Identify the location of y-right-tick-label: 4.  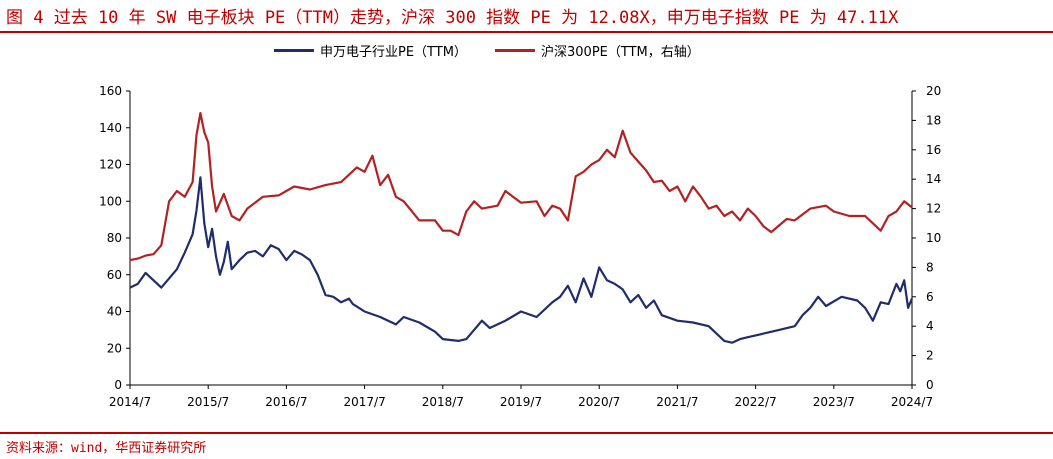
(930, 326).